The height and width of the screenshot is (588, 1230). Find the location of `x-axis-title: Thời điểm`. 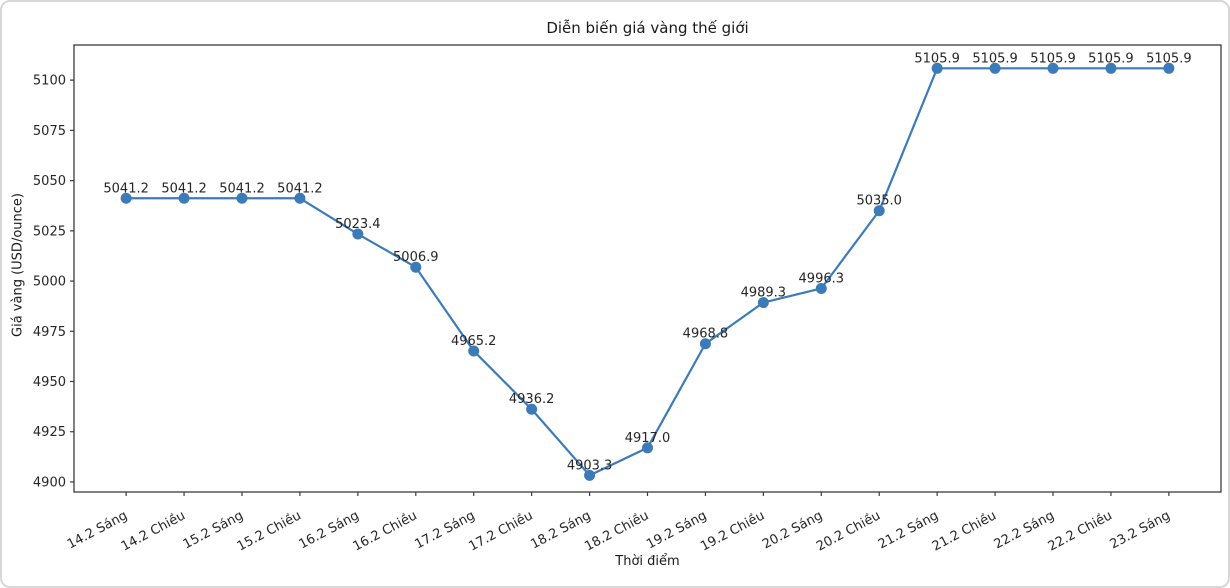

x-axis-title: Thời điểm is located at coordinates (647, 561).